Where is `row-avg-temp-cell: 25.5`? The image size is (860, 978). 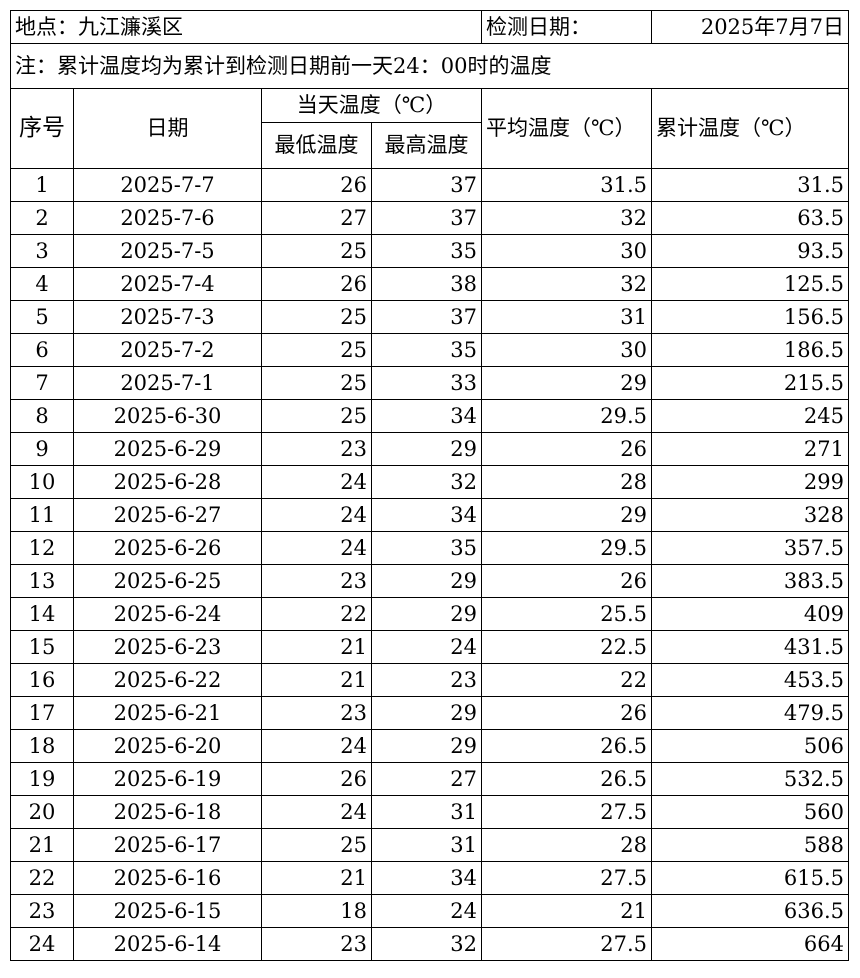
row-avg-temp-cell: 25.5 is located at coordinates (566, 614).